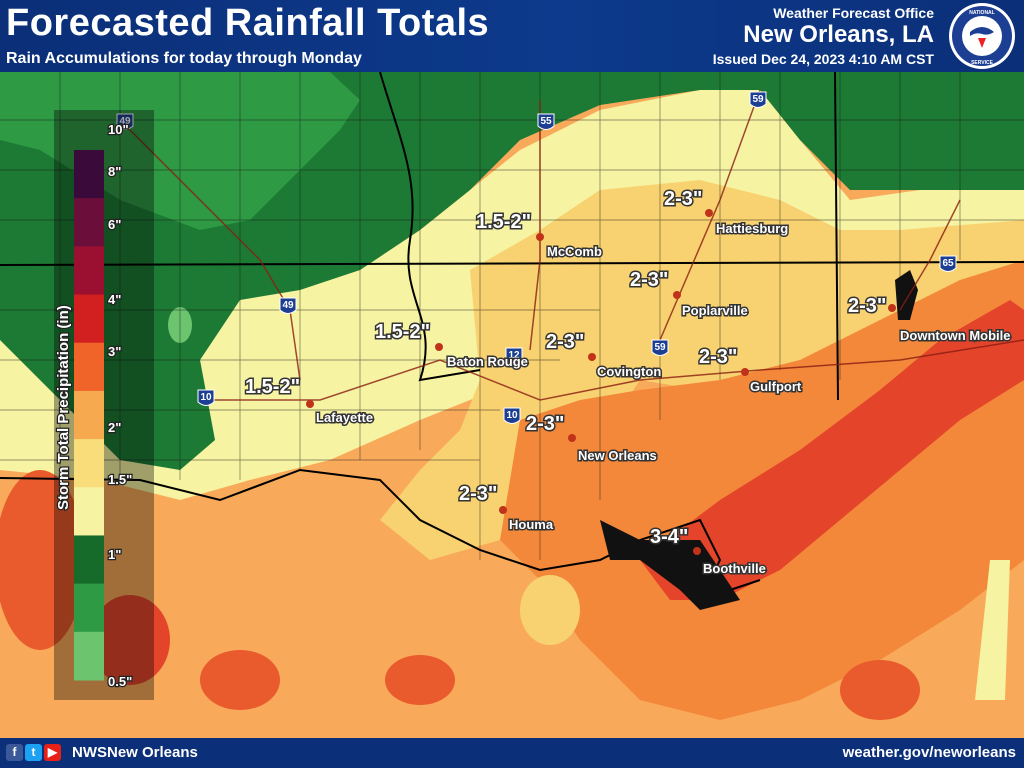  I want to click on svg-text: NATIONAL, so click(981, 13).